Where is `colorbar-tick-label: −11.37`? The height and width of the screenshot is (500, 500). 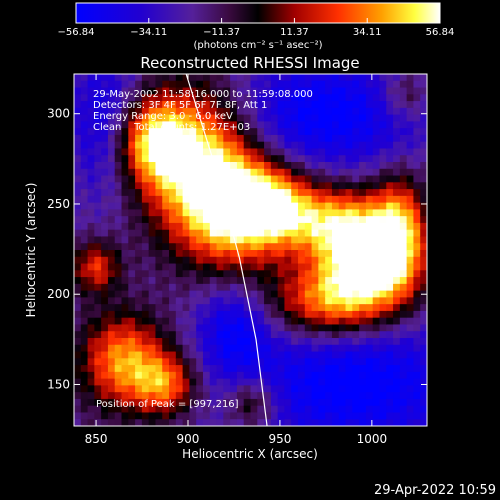
colorbar-tick-label: −11.37 is located at coordinates (221, 32).